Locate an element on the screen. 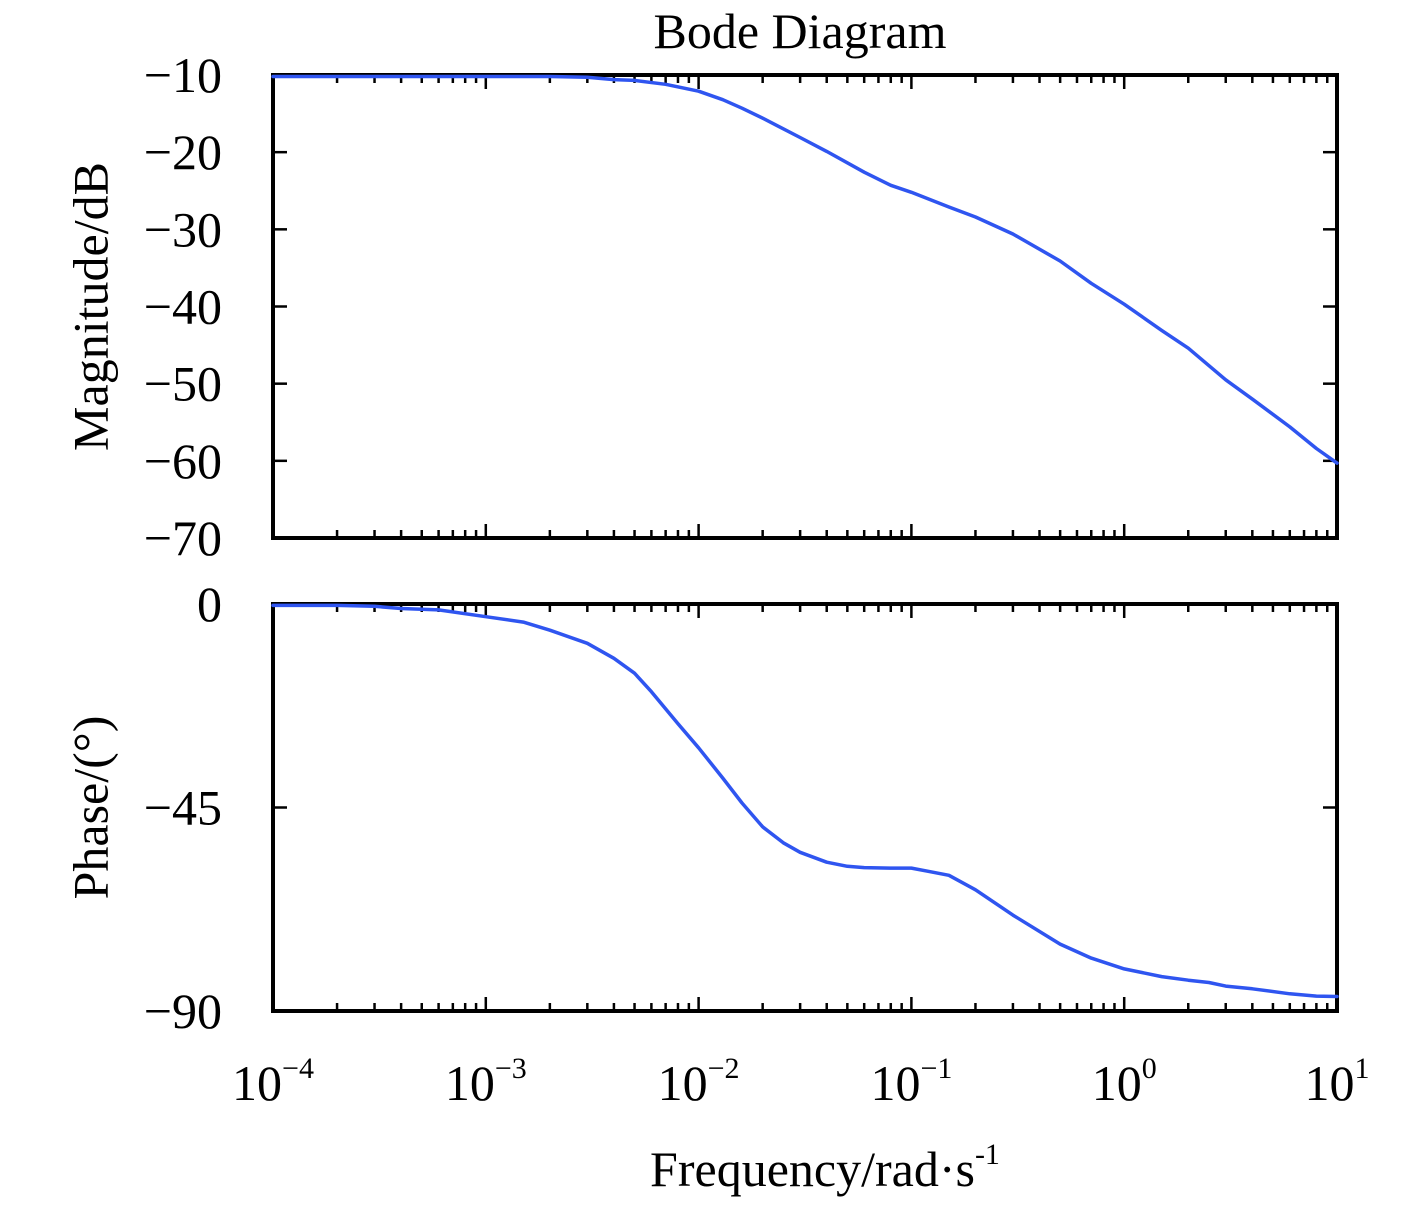 This screenshot has height=1205, width=1415. frequency-axis-label-text: Frequency/rad·s is located at coordinates (812, 1169).